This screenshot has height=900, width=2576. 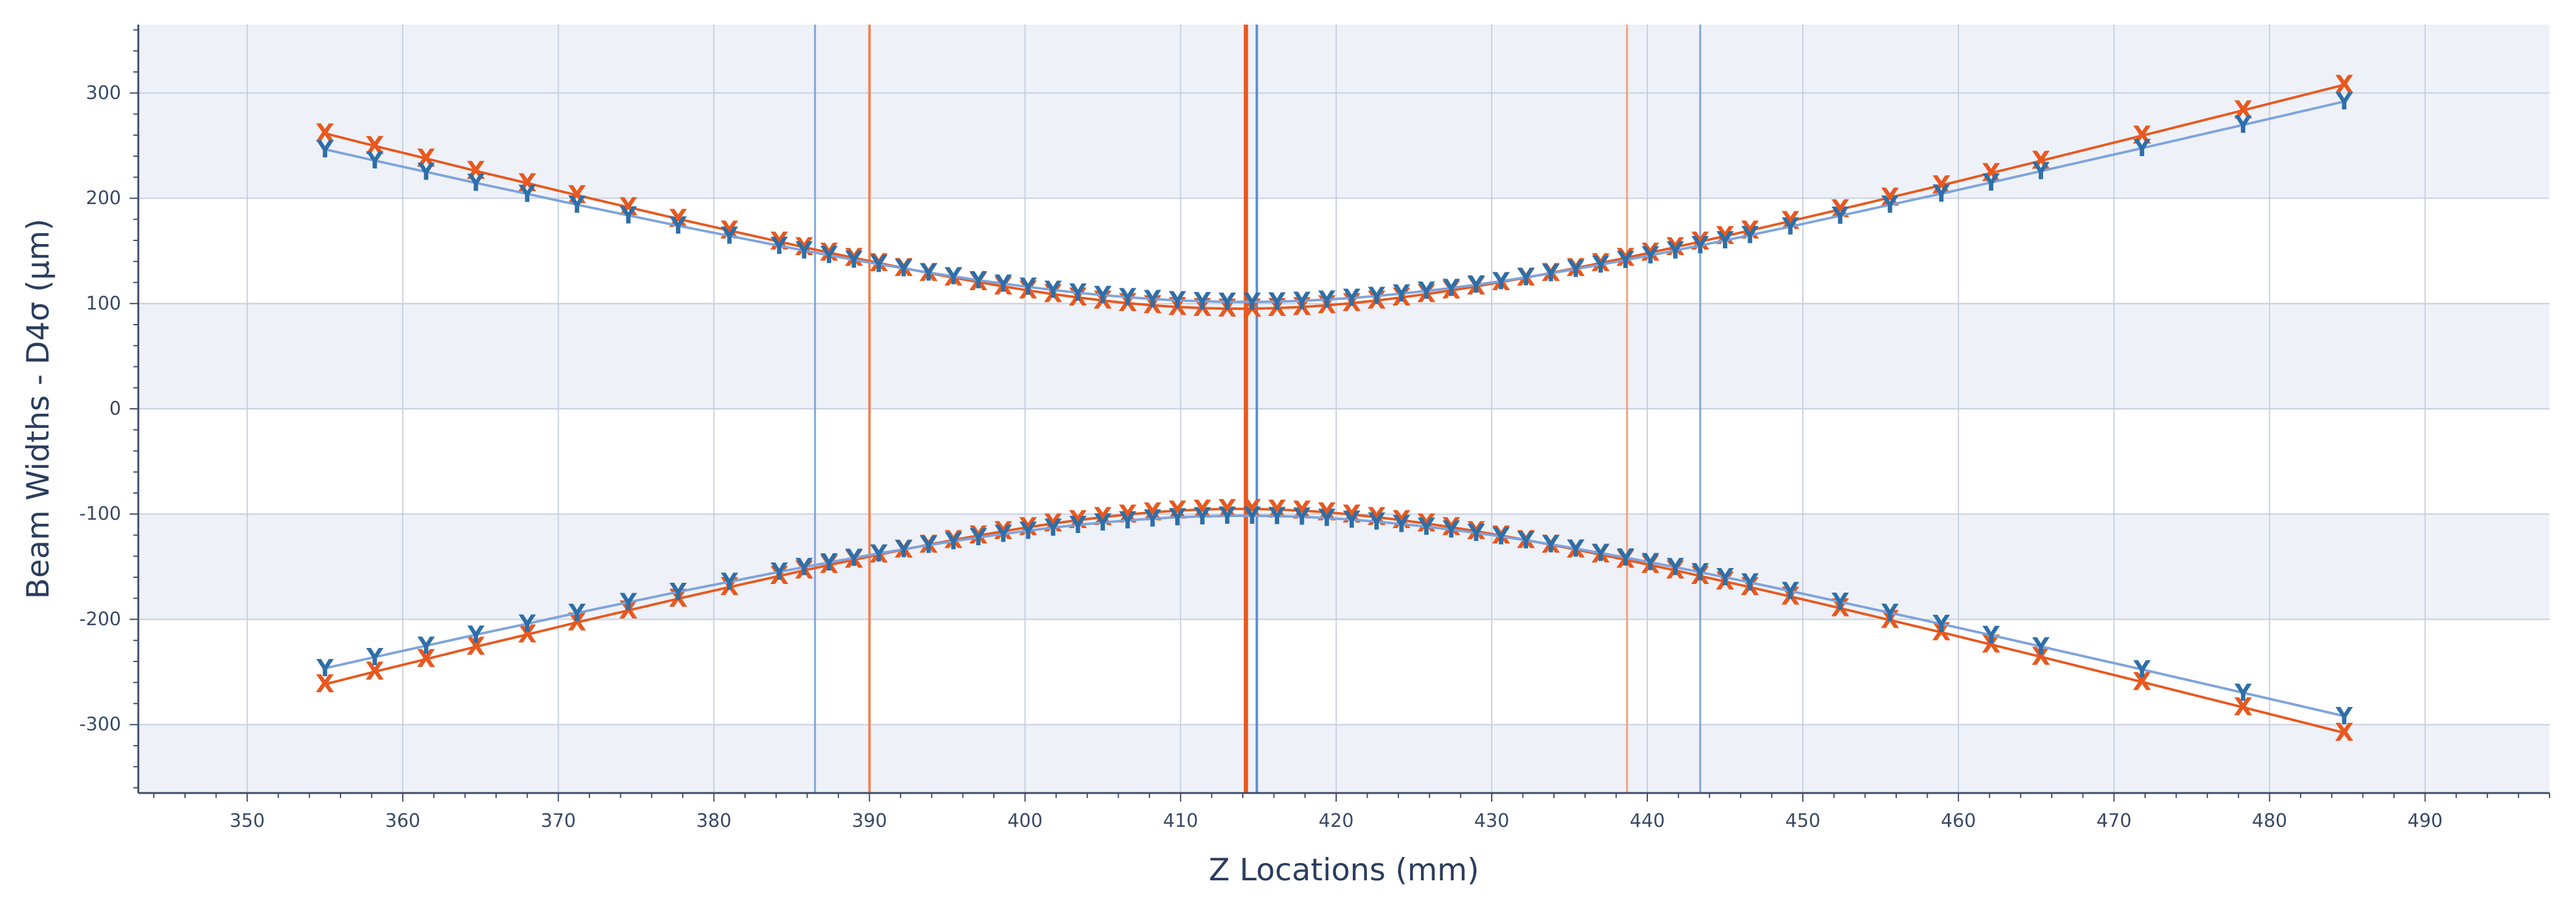 I want to click on x-tick-label: 480, so click(x=2270, y=821).